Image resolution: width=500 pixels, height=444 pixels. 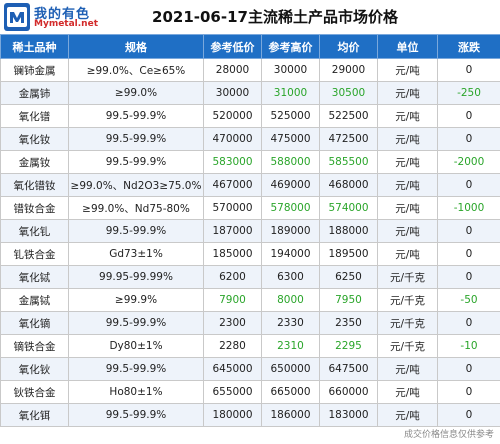 I want to click on column-header-low: 参考低价, so click(x=232, y=46).